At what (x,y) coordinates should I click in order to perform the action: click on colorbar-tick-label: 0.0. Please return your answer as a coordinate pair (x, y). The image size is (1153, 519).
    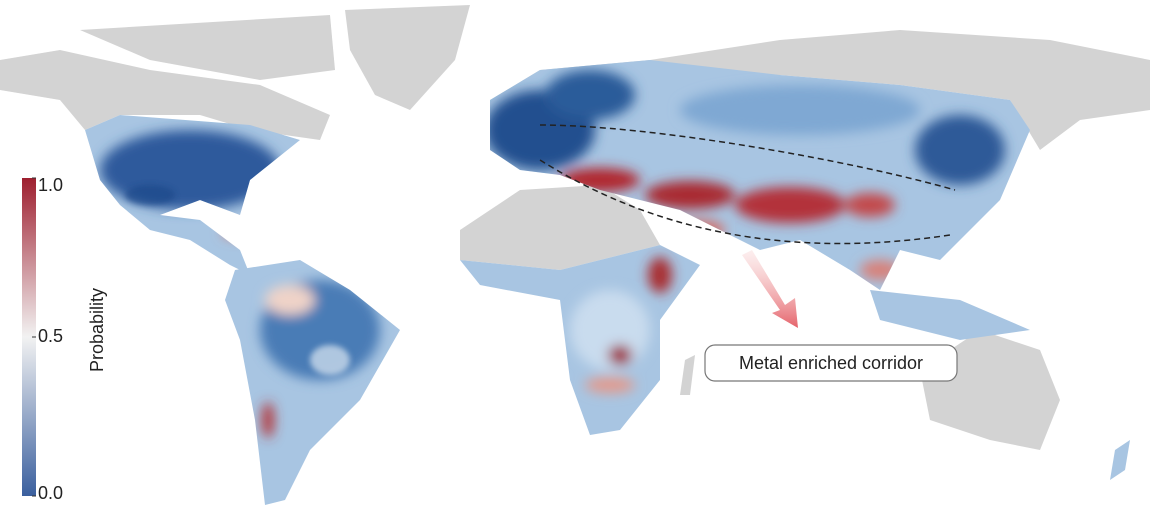
    Looking at the image, I should click on (50, 493).